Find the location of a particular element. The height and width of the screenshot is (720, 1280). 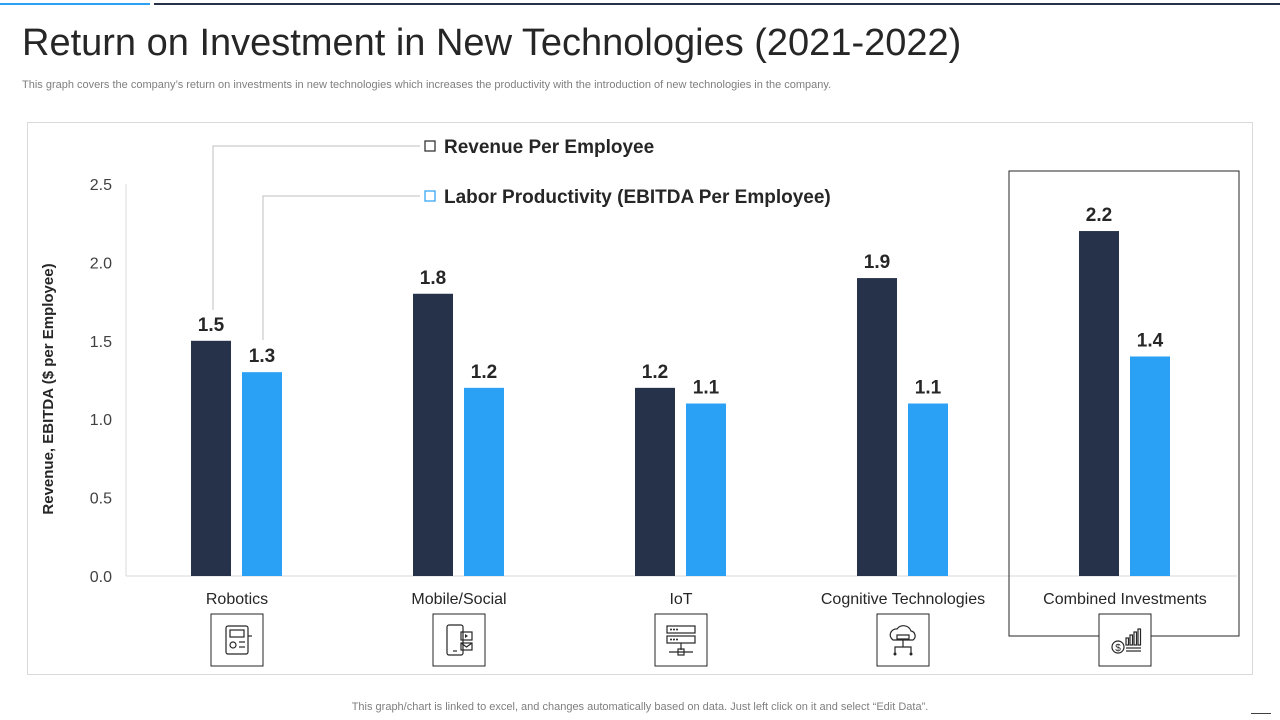

mobile-social-icon is located at coordinates (459, 640).